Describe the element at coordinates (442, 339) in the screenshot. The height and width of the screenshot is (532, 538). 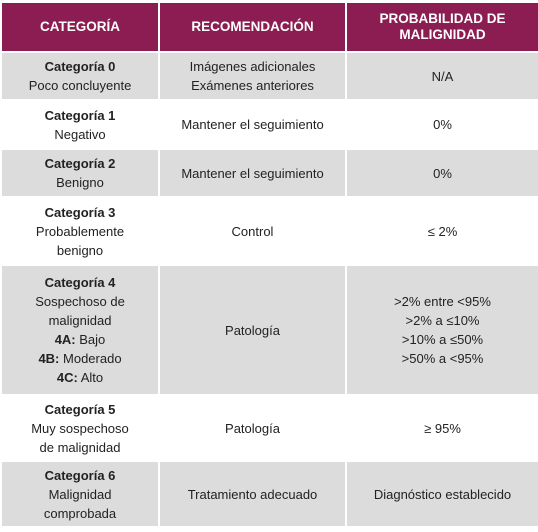
I see `probability: >10% a ≤50%` at that location.